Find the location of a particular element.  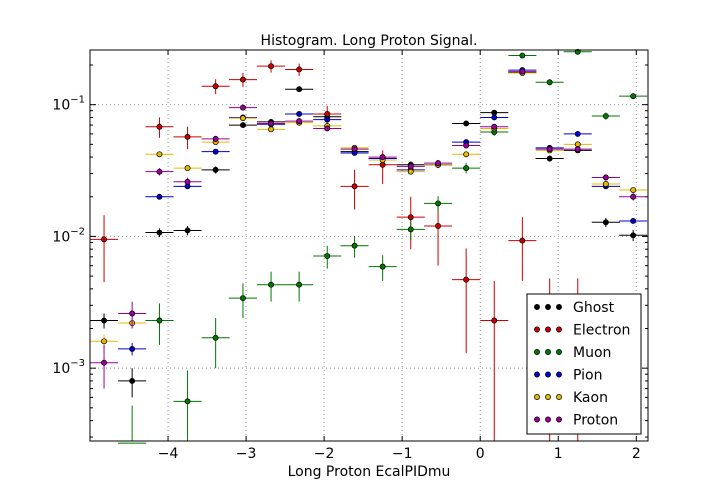

x-tick-label: −2 is located at coordinates (324, 454).